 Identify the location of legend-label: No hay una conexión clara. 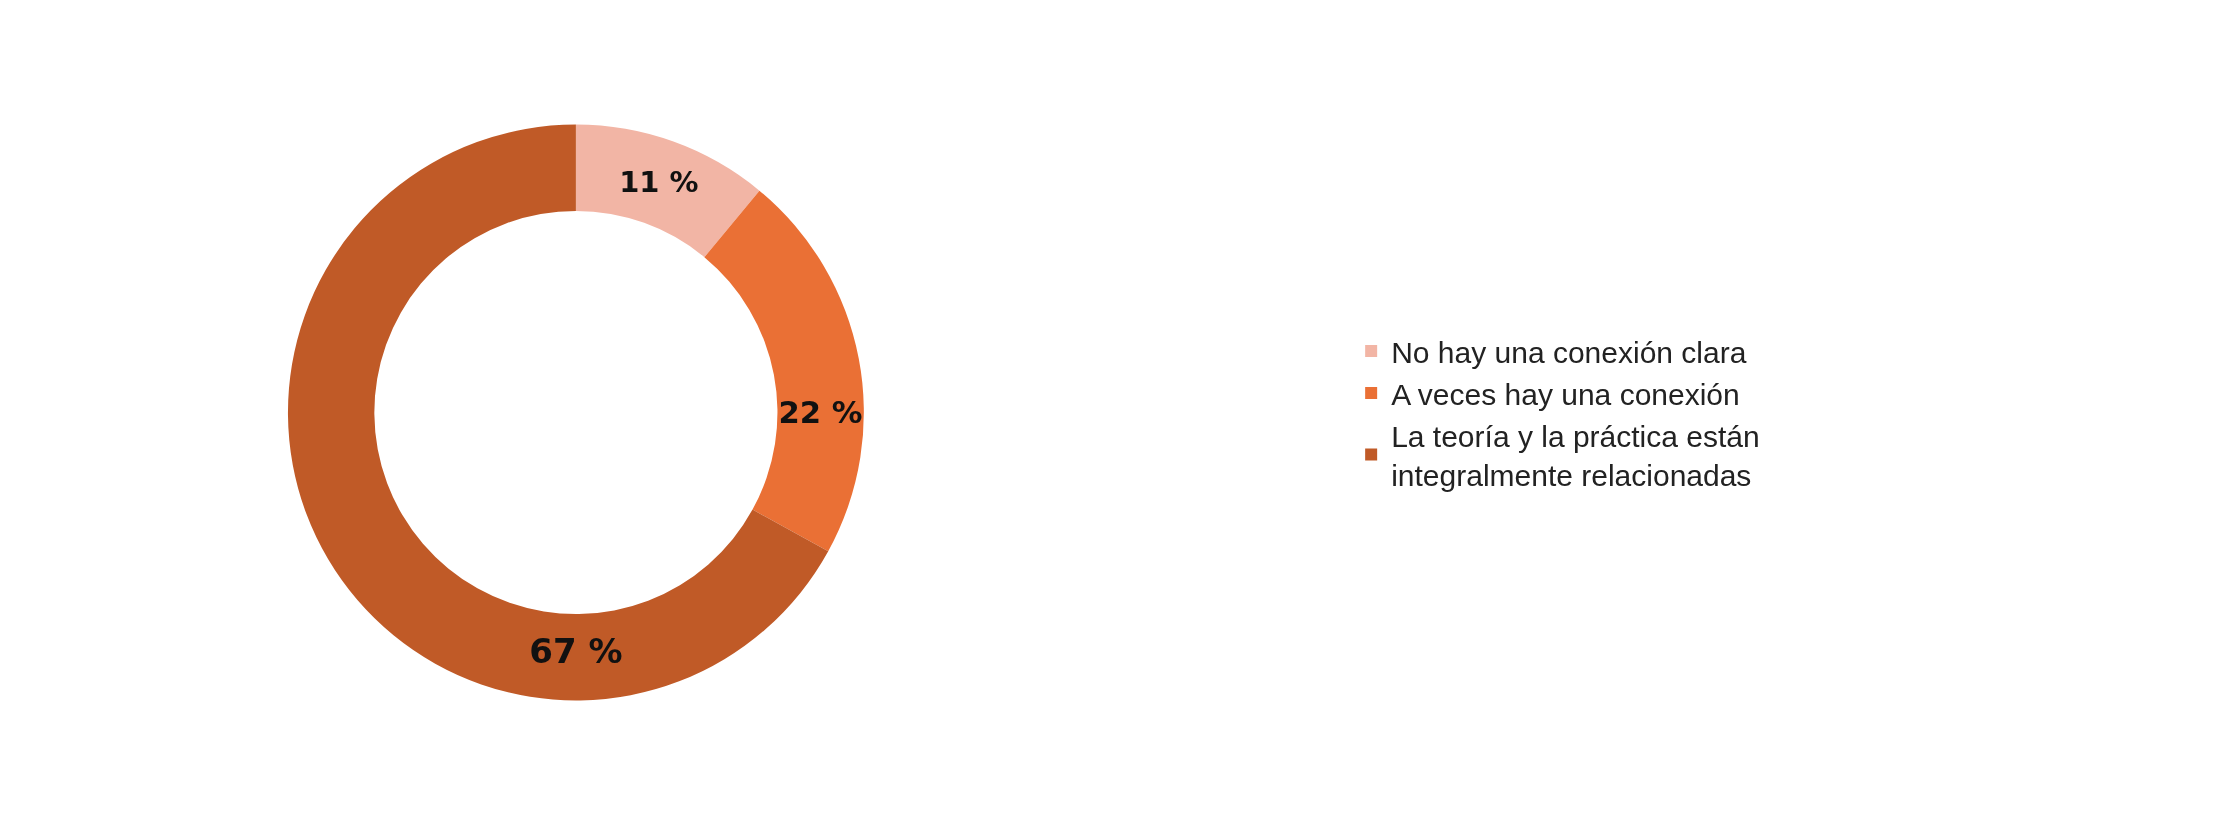
(1569, 352).